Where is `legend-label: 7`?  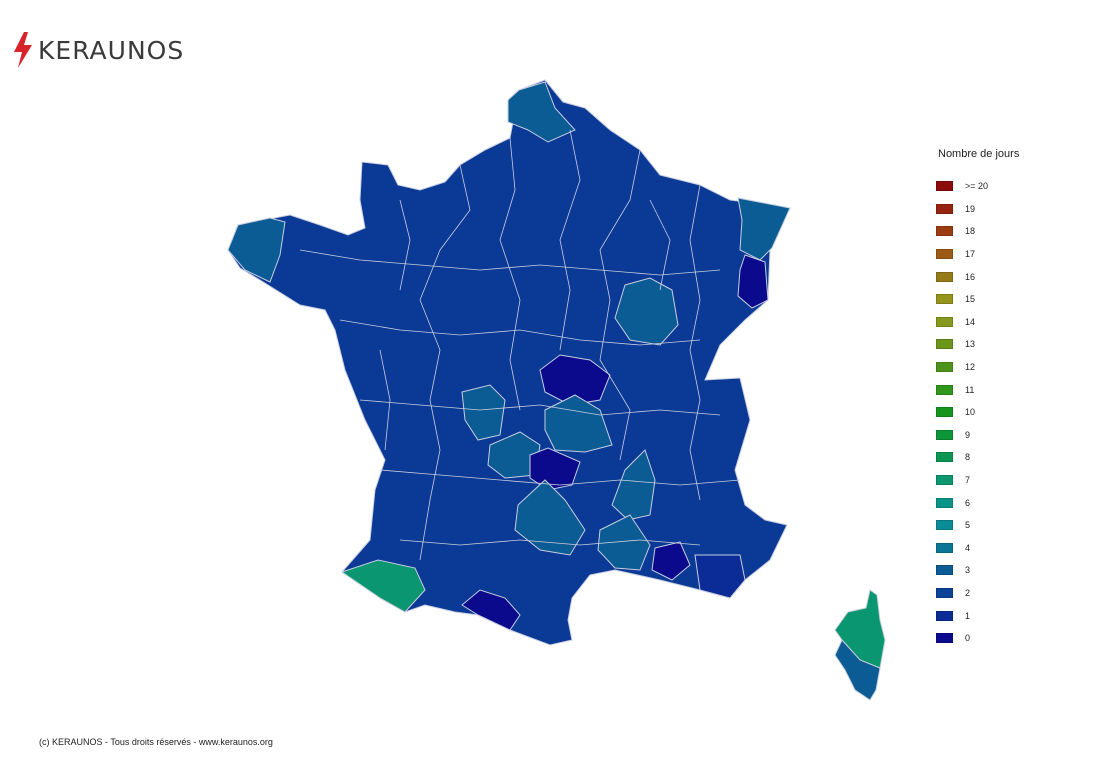
legend-label: 7 is located at coordinates (968, 480).